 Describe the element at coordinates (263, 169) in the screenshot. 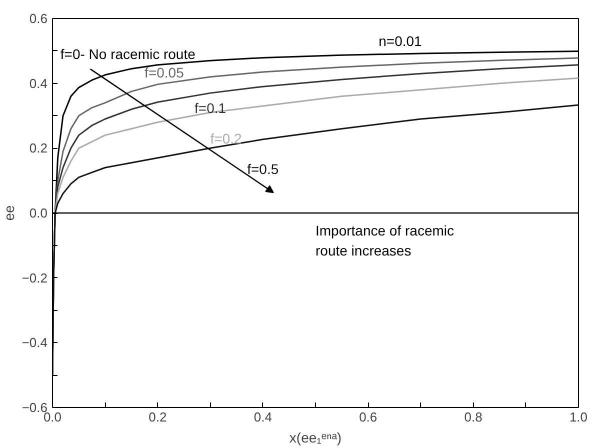

I see `series-label: f=0.5` at that location.